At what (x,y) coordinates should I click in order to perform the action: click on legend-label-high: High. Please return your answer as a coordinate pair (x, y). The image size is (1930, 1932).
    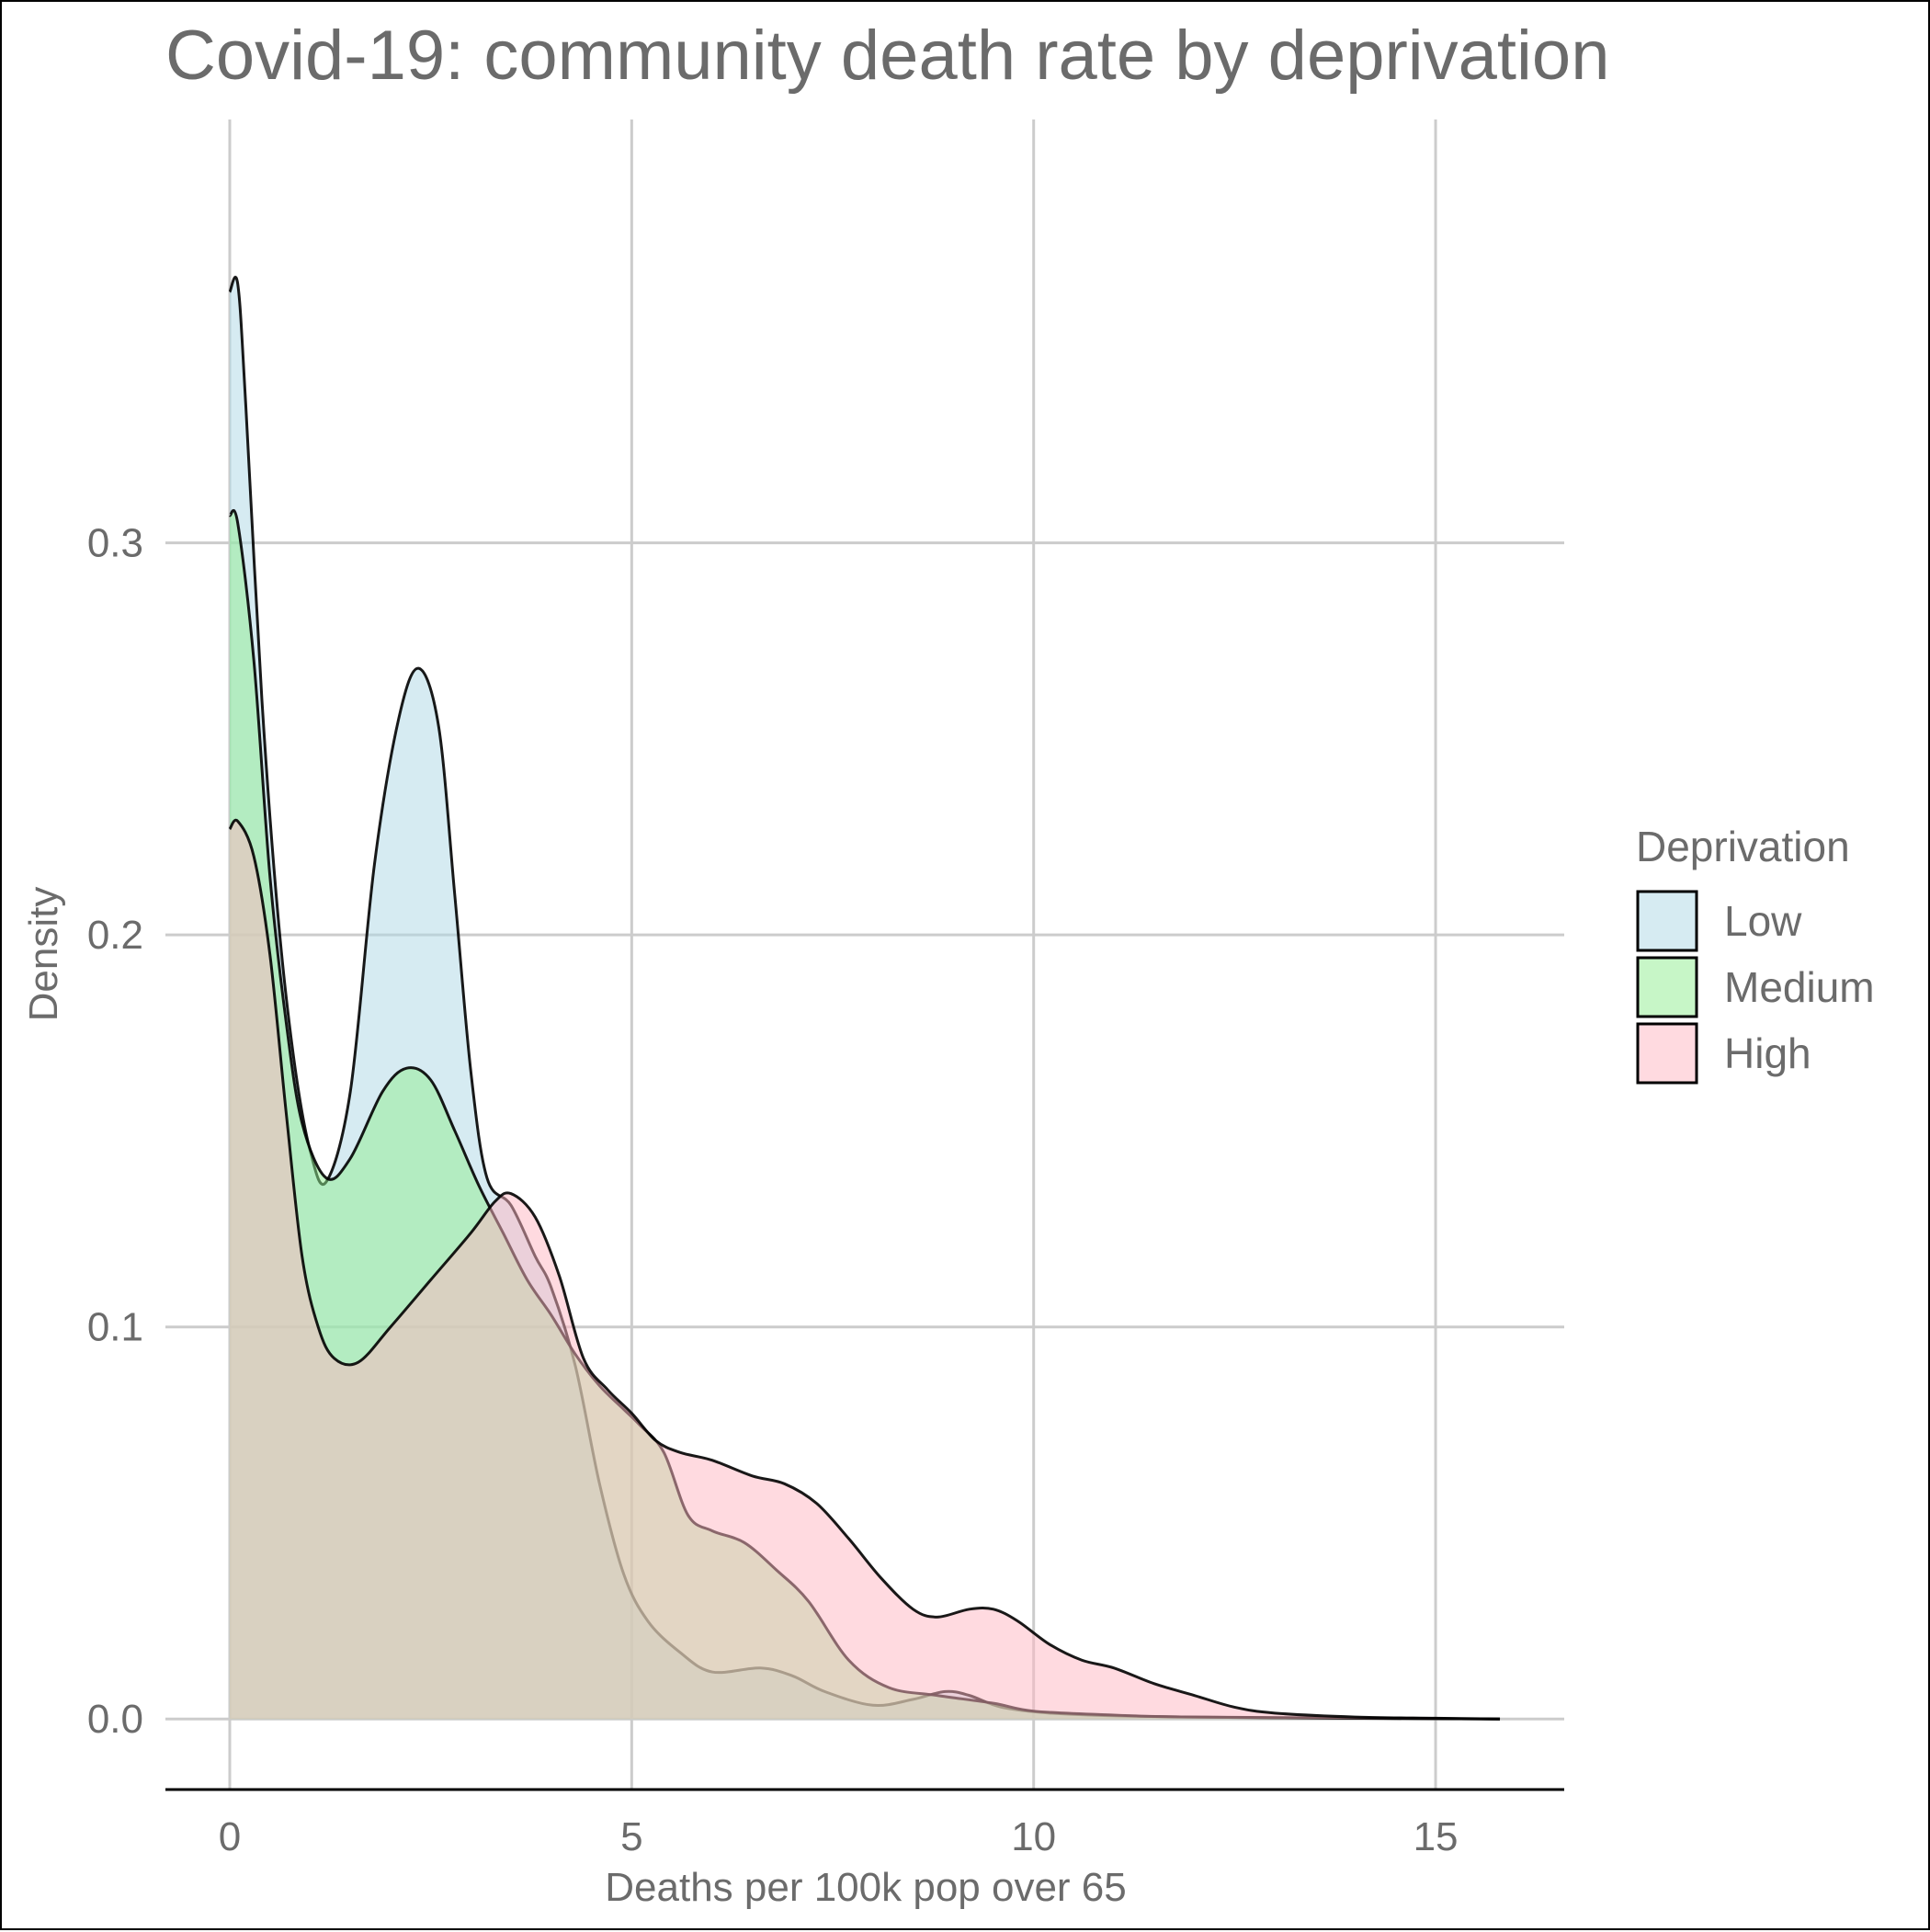
    Looking at the image, I should click on (1767, 1053).